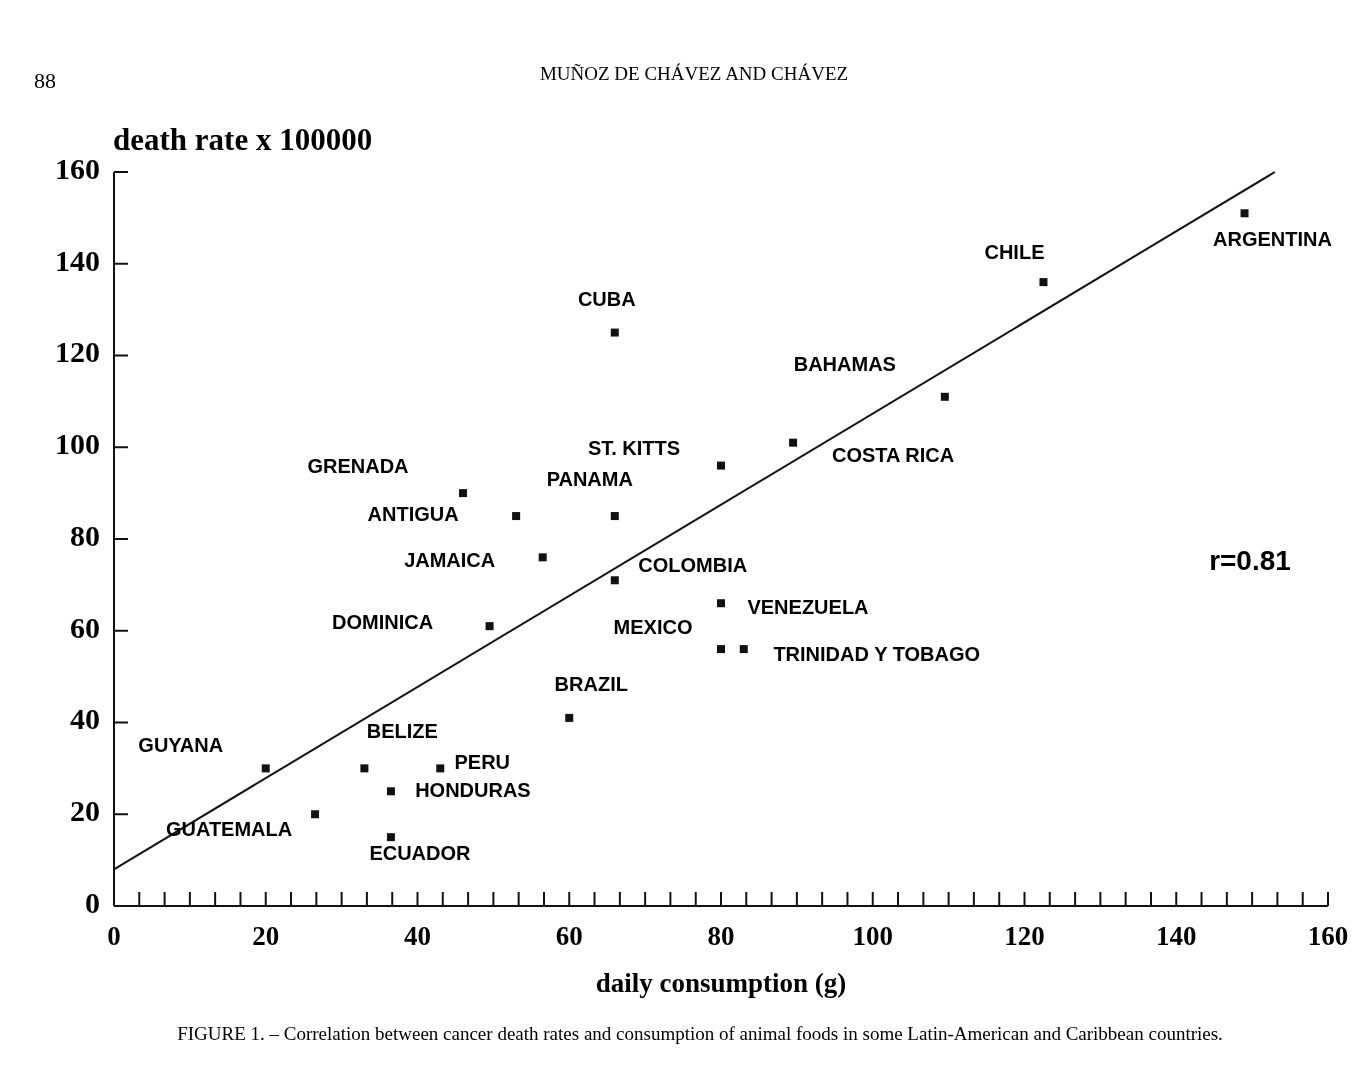 This screenshot has height=1081, width=1357. I want to click on x-tick-label: 0, so click(114, 936).